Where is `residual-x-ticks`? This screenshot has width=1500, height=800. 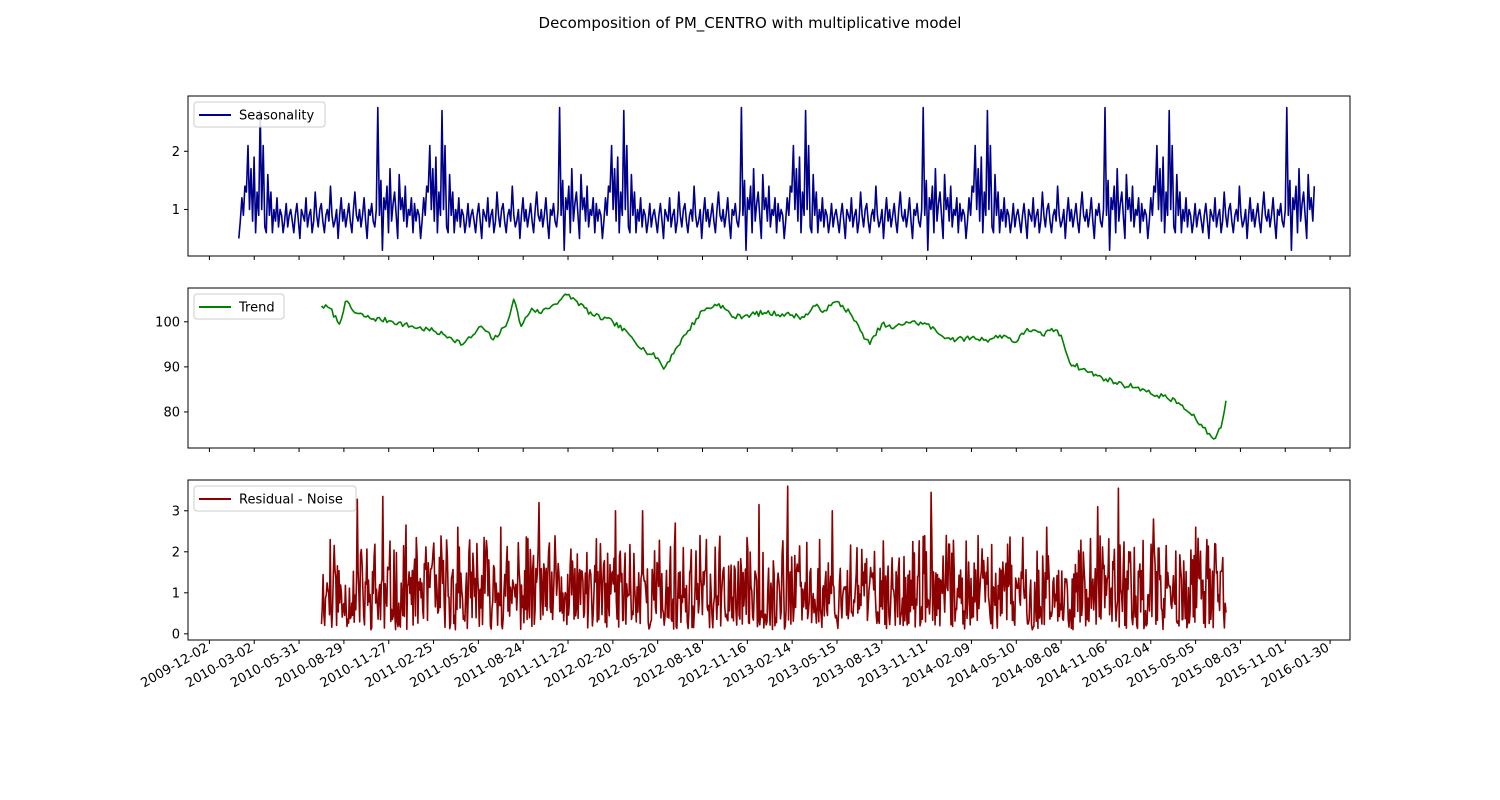 residual-x-ticks is located at coordinates (769, 642).